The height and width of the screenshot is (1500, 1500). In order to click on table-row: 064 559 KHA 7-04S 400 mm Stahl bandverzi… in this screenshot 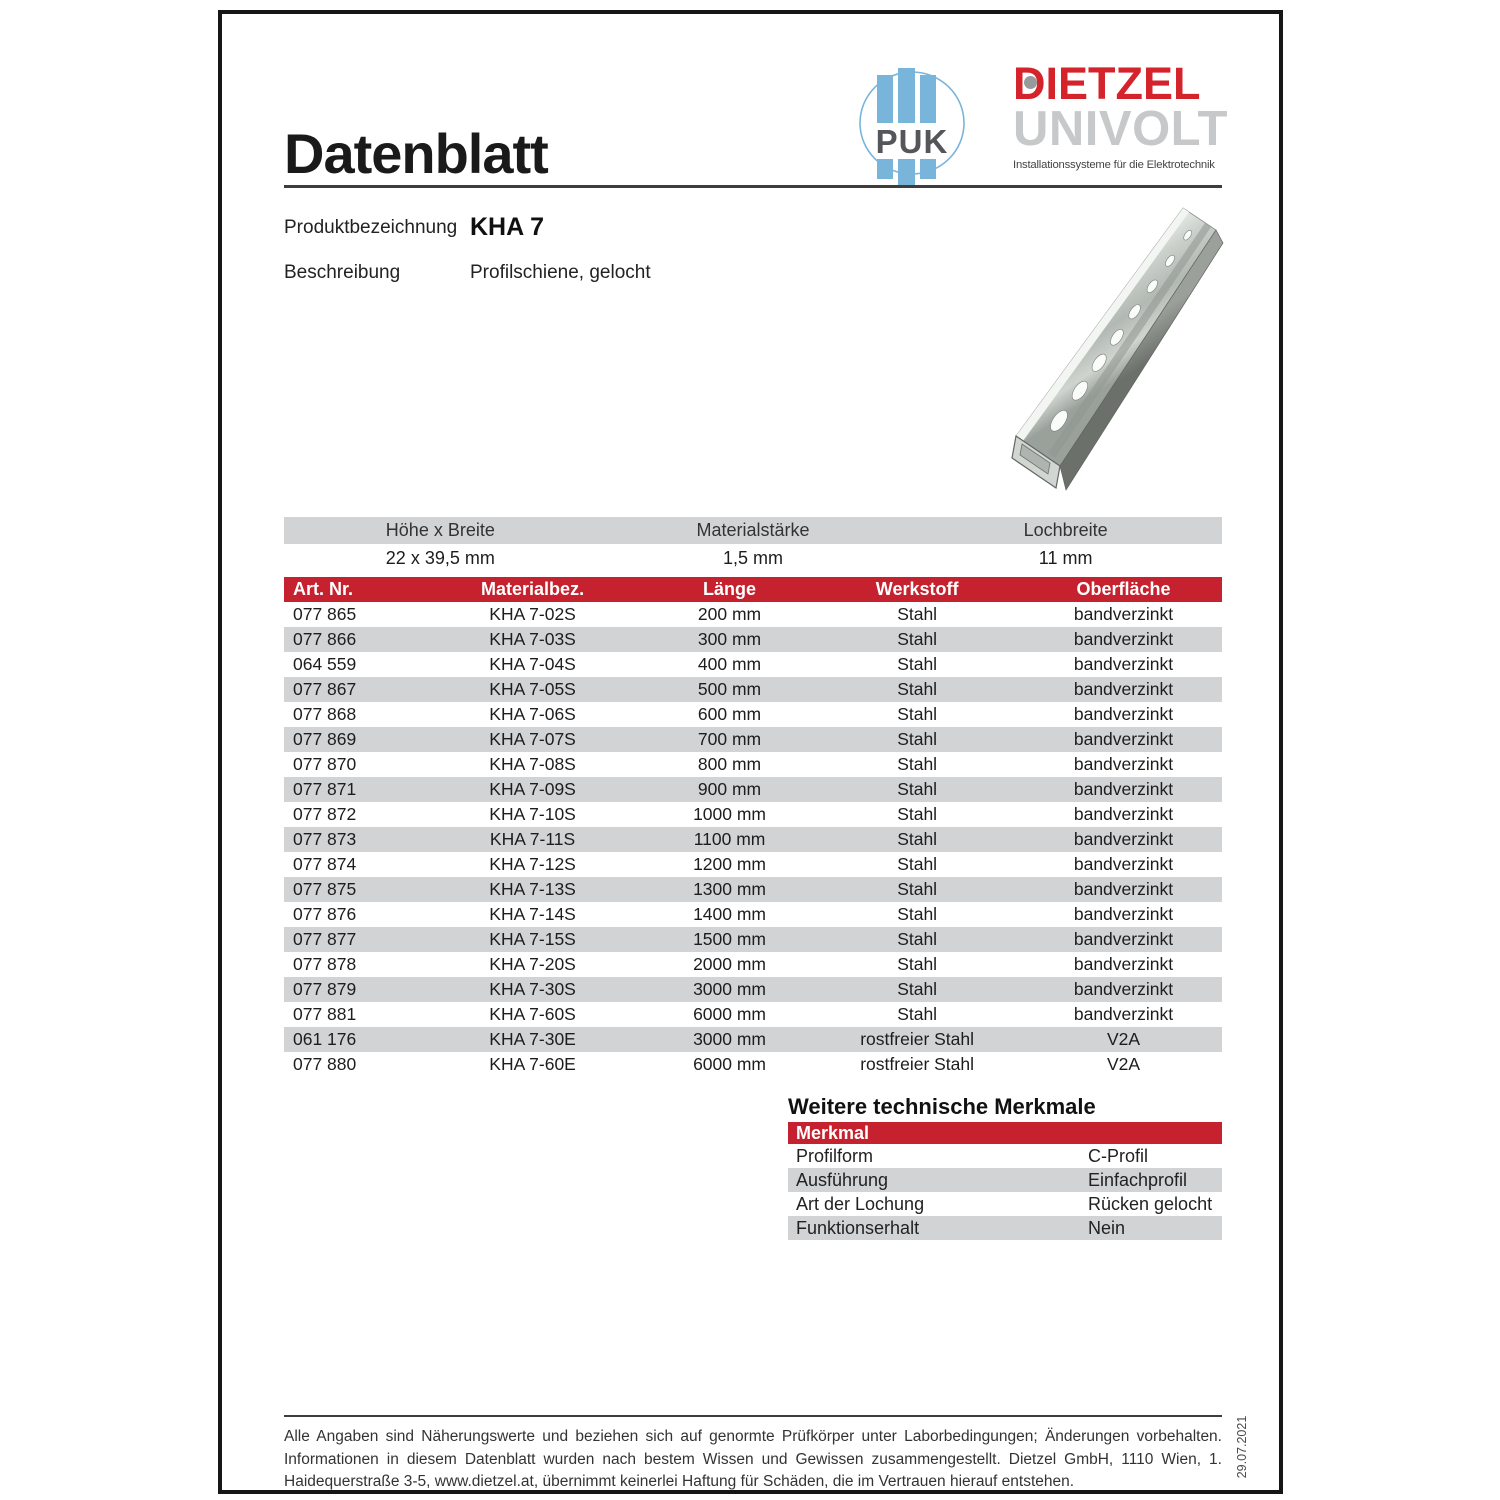, I will do `click(753, 664)`.